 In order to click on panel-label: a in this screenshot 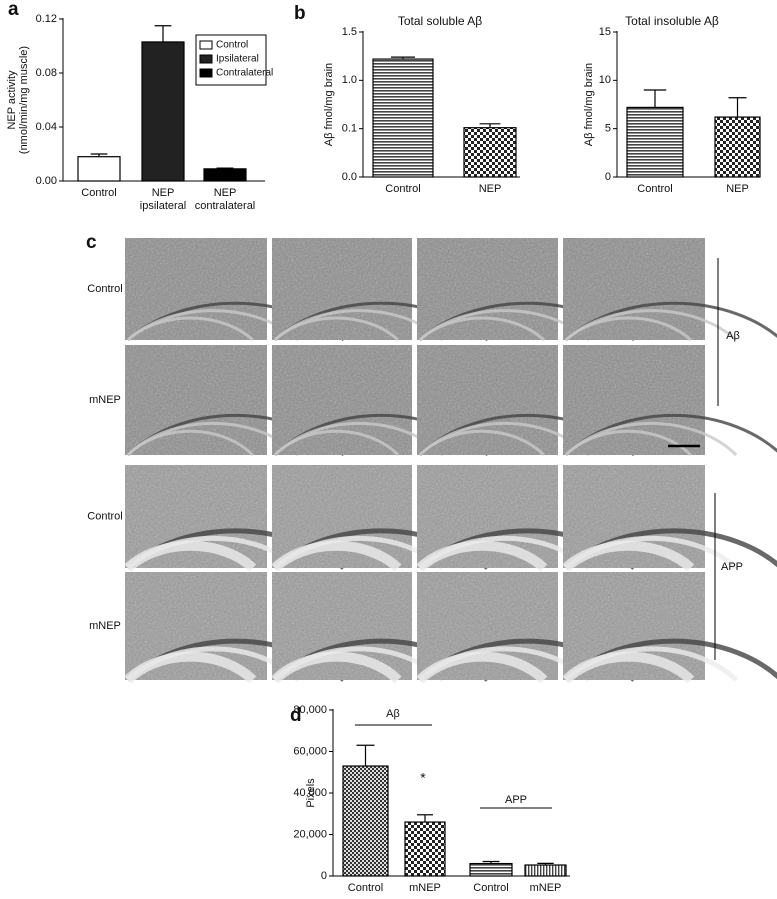, I will do `click(13, 10)`.